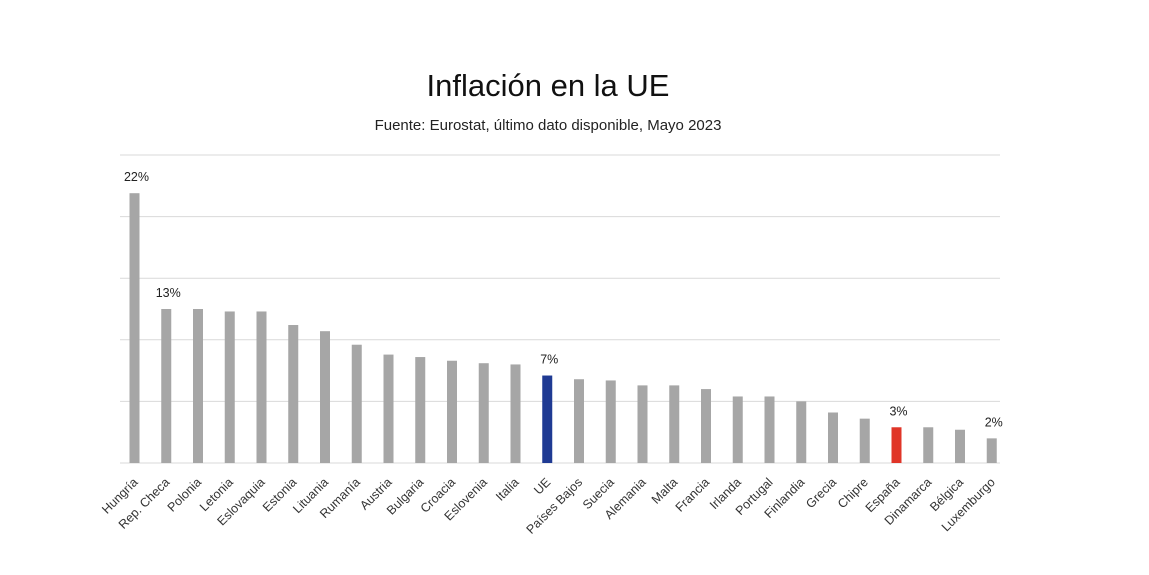  Describe the element at coordinates (554, 505) in the screenshot. I see `category-label: Países Bajos` at that location.